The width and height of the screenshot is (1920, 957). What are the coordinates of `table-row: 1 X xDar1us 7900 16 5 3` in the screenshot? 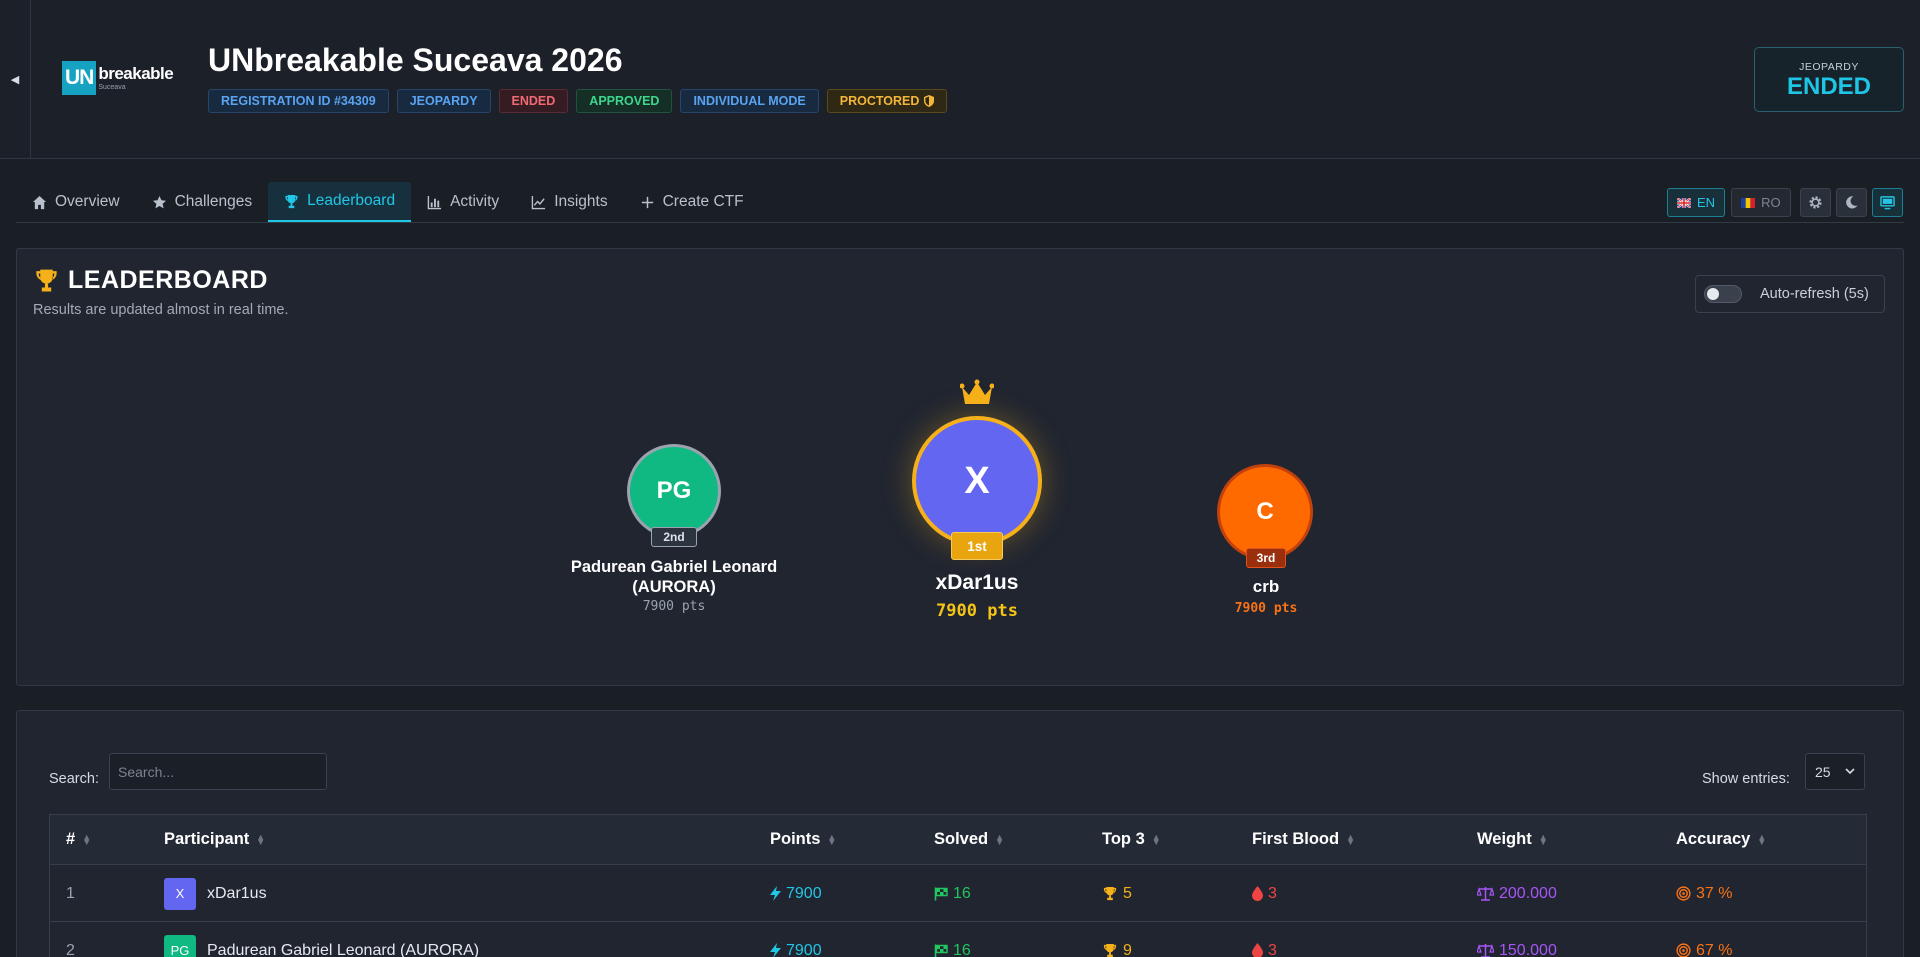 It's located at (958, 893).